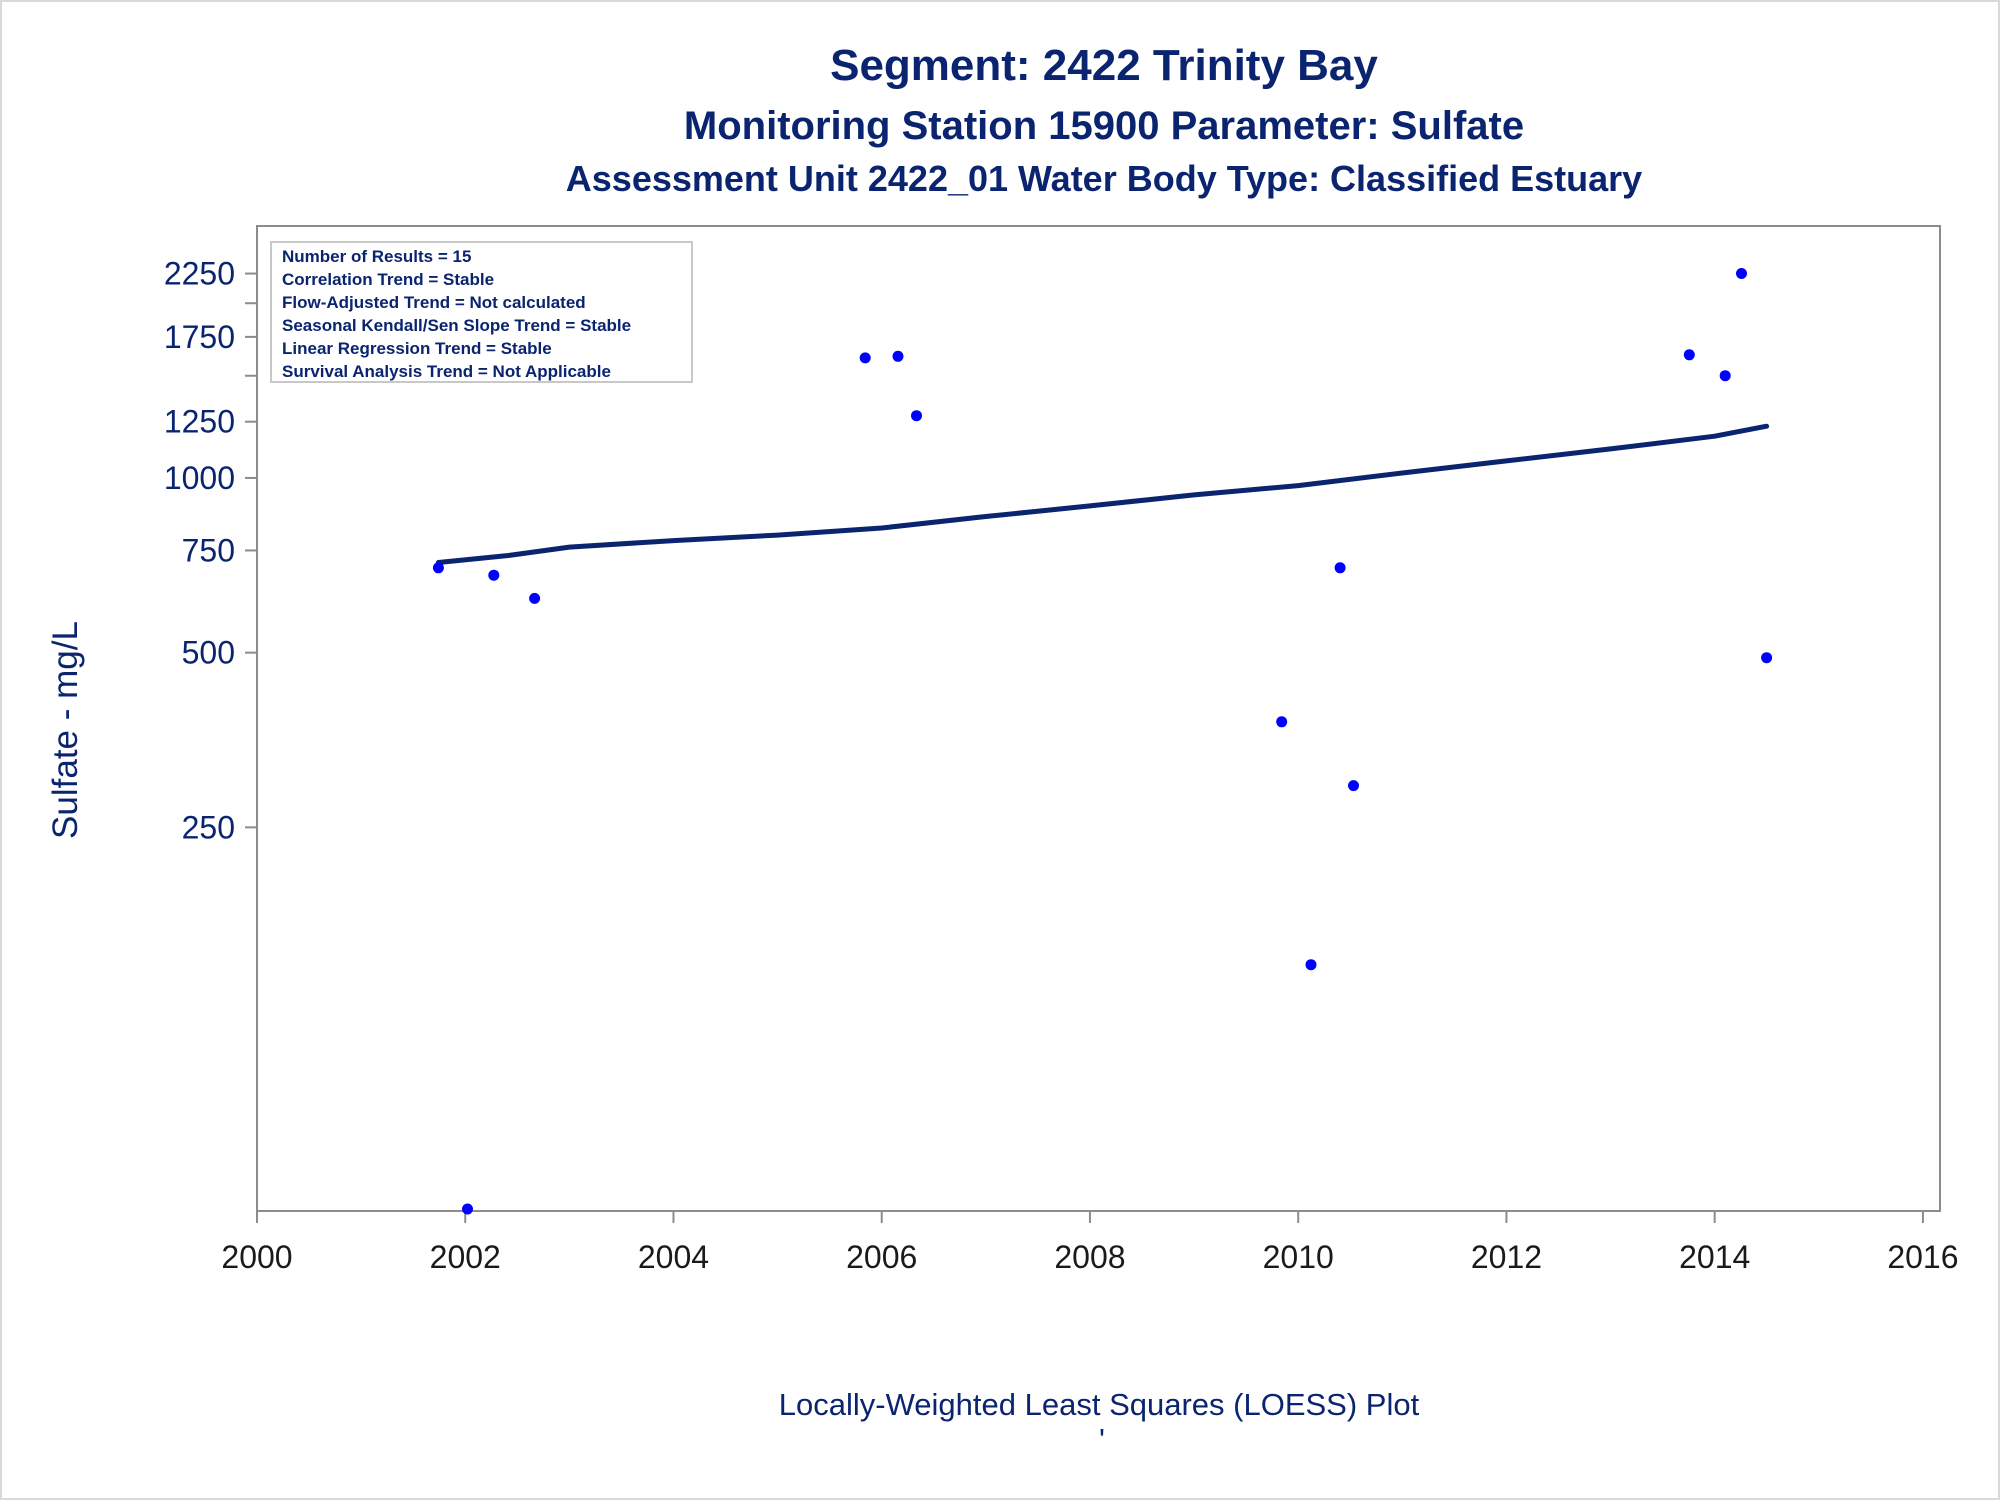 The image size is (2000, 1502). I want to click on y-tick-label: 1750, so click(199, 337).